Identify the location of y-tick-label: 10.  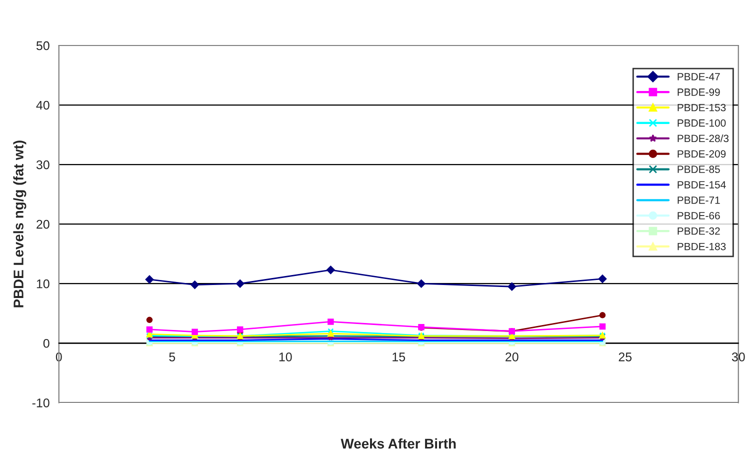
(43, 283).